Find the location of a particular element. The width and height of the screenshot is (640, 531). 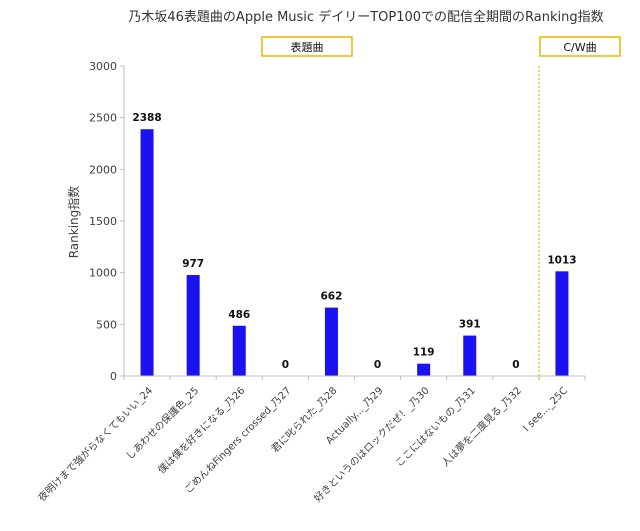

x-tick-label: ここにはないもの_乃31 is located at coordinates (435, 427).